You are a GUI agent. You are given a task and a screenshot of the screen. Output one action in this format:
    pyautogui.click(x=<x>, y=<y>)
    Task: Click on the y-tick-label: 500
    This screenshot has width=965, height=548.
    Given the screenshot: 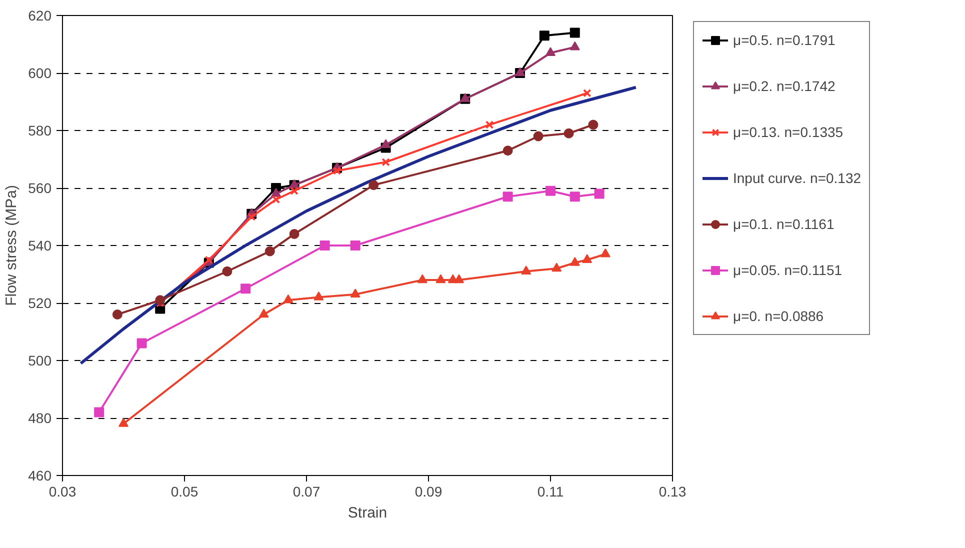 What is the action you would take?
    pyautogui.click(x=40, y=360)
    